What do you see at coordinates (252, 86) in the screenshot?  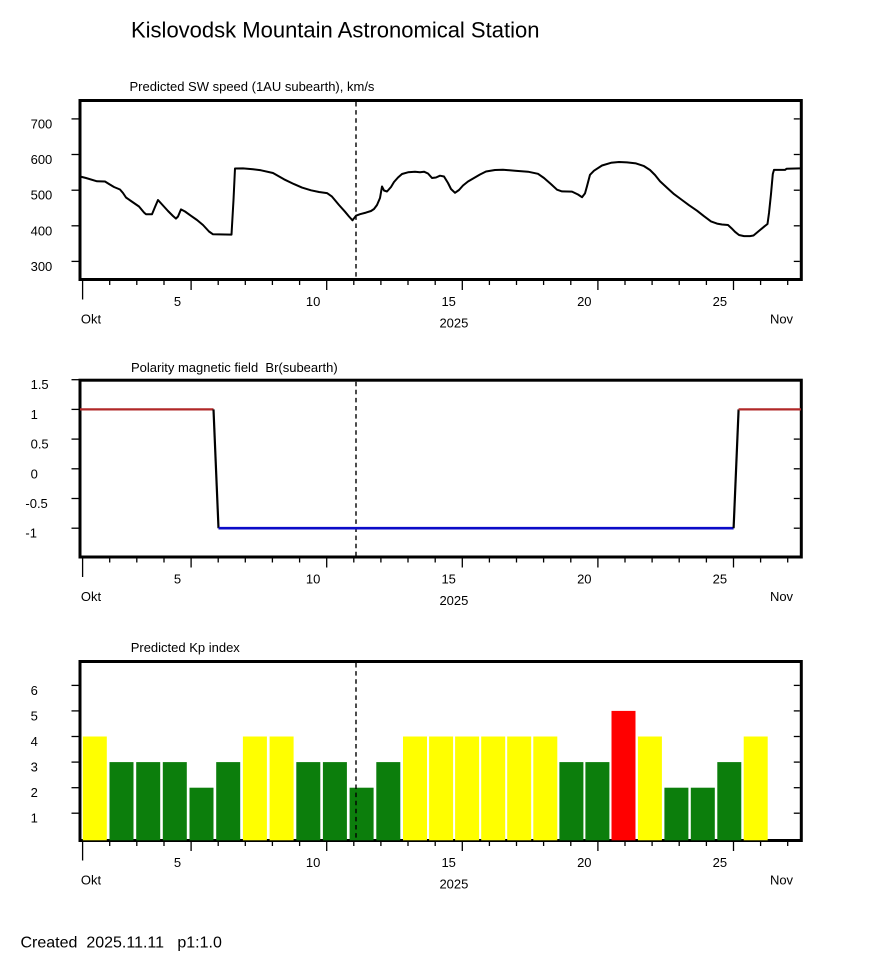 I see `svg-text:Predicted SW speed (1AU subear: Predicted SW speed (1AU subearth), km/s` at bounding box center [252, 86].